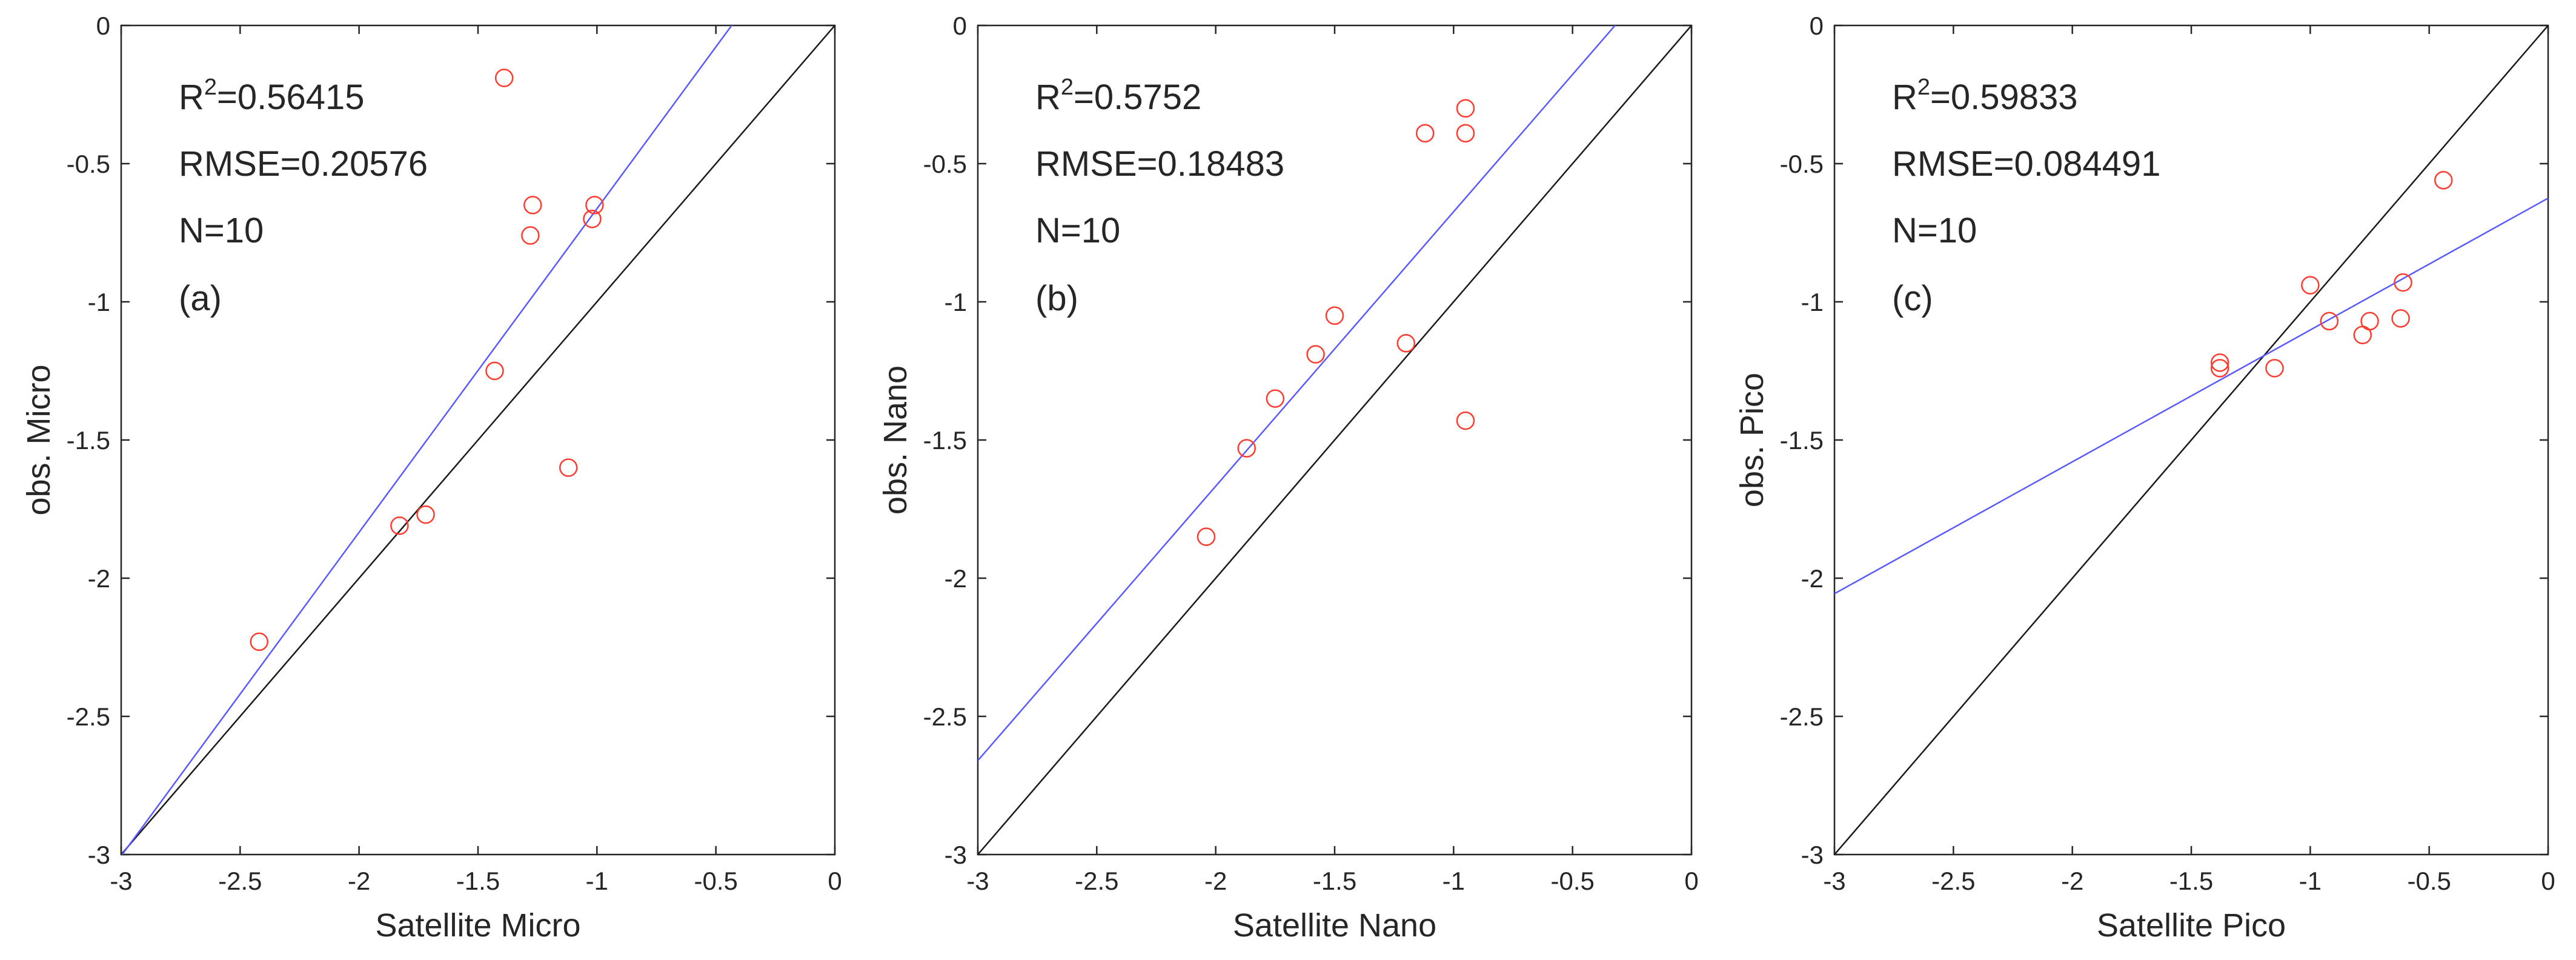  What do you see at coordinates (2026, 164) in the screenshot?
I see `rmse-stat: RMSE=0.084491` at bounding box center [2026, 164].